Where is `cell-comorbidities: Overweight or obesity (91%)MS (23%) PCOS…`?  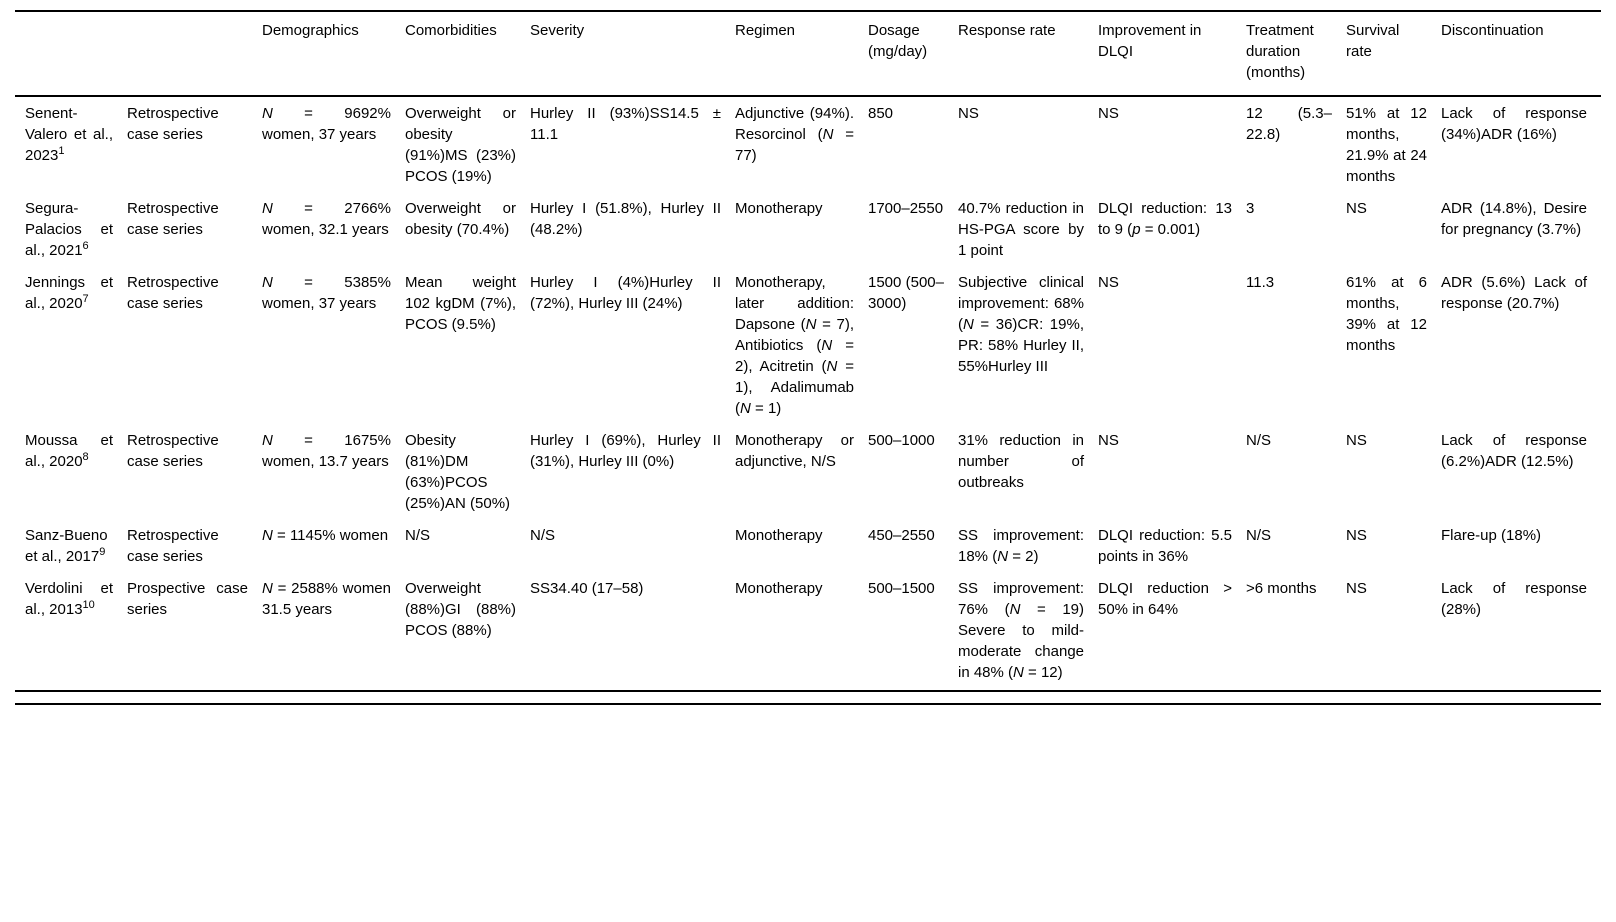
cell-comorbidities: Overweight or obesity (91%)MS (23%) PCOS… is located at coordinates (460, 145).